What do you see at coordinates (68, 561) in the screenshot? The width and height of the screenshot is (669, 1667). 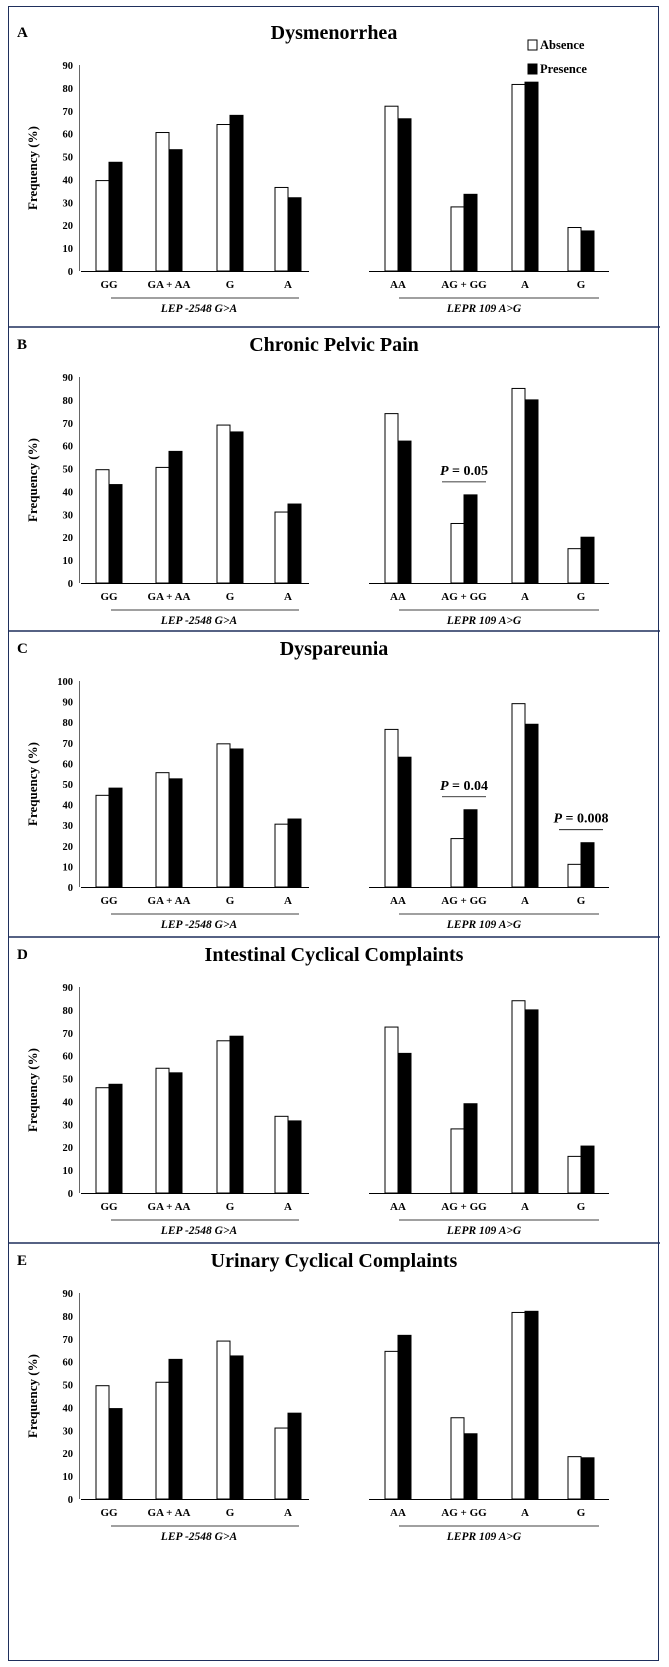 I see `y-tick-label: 10` at bounding box center [68, 561].